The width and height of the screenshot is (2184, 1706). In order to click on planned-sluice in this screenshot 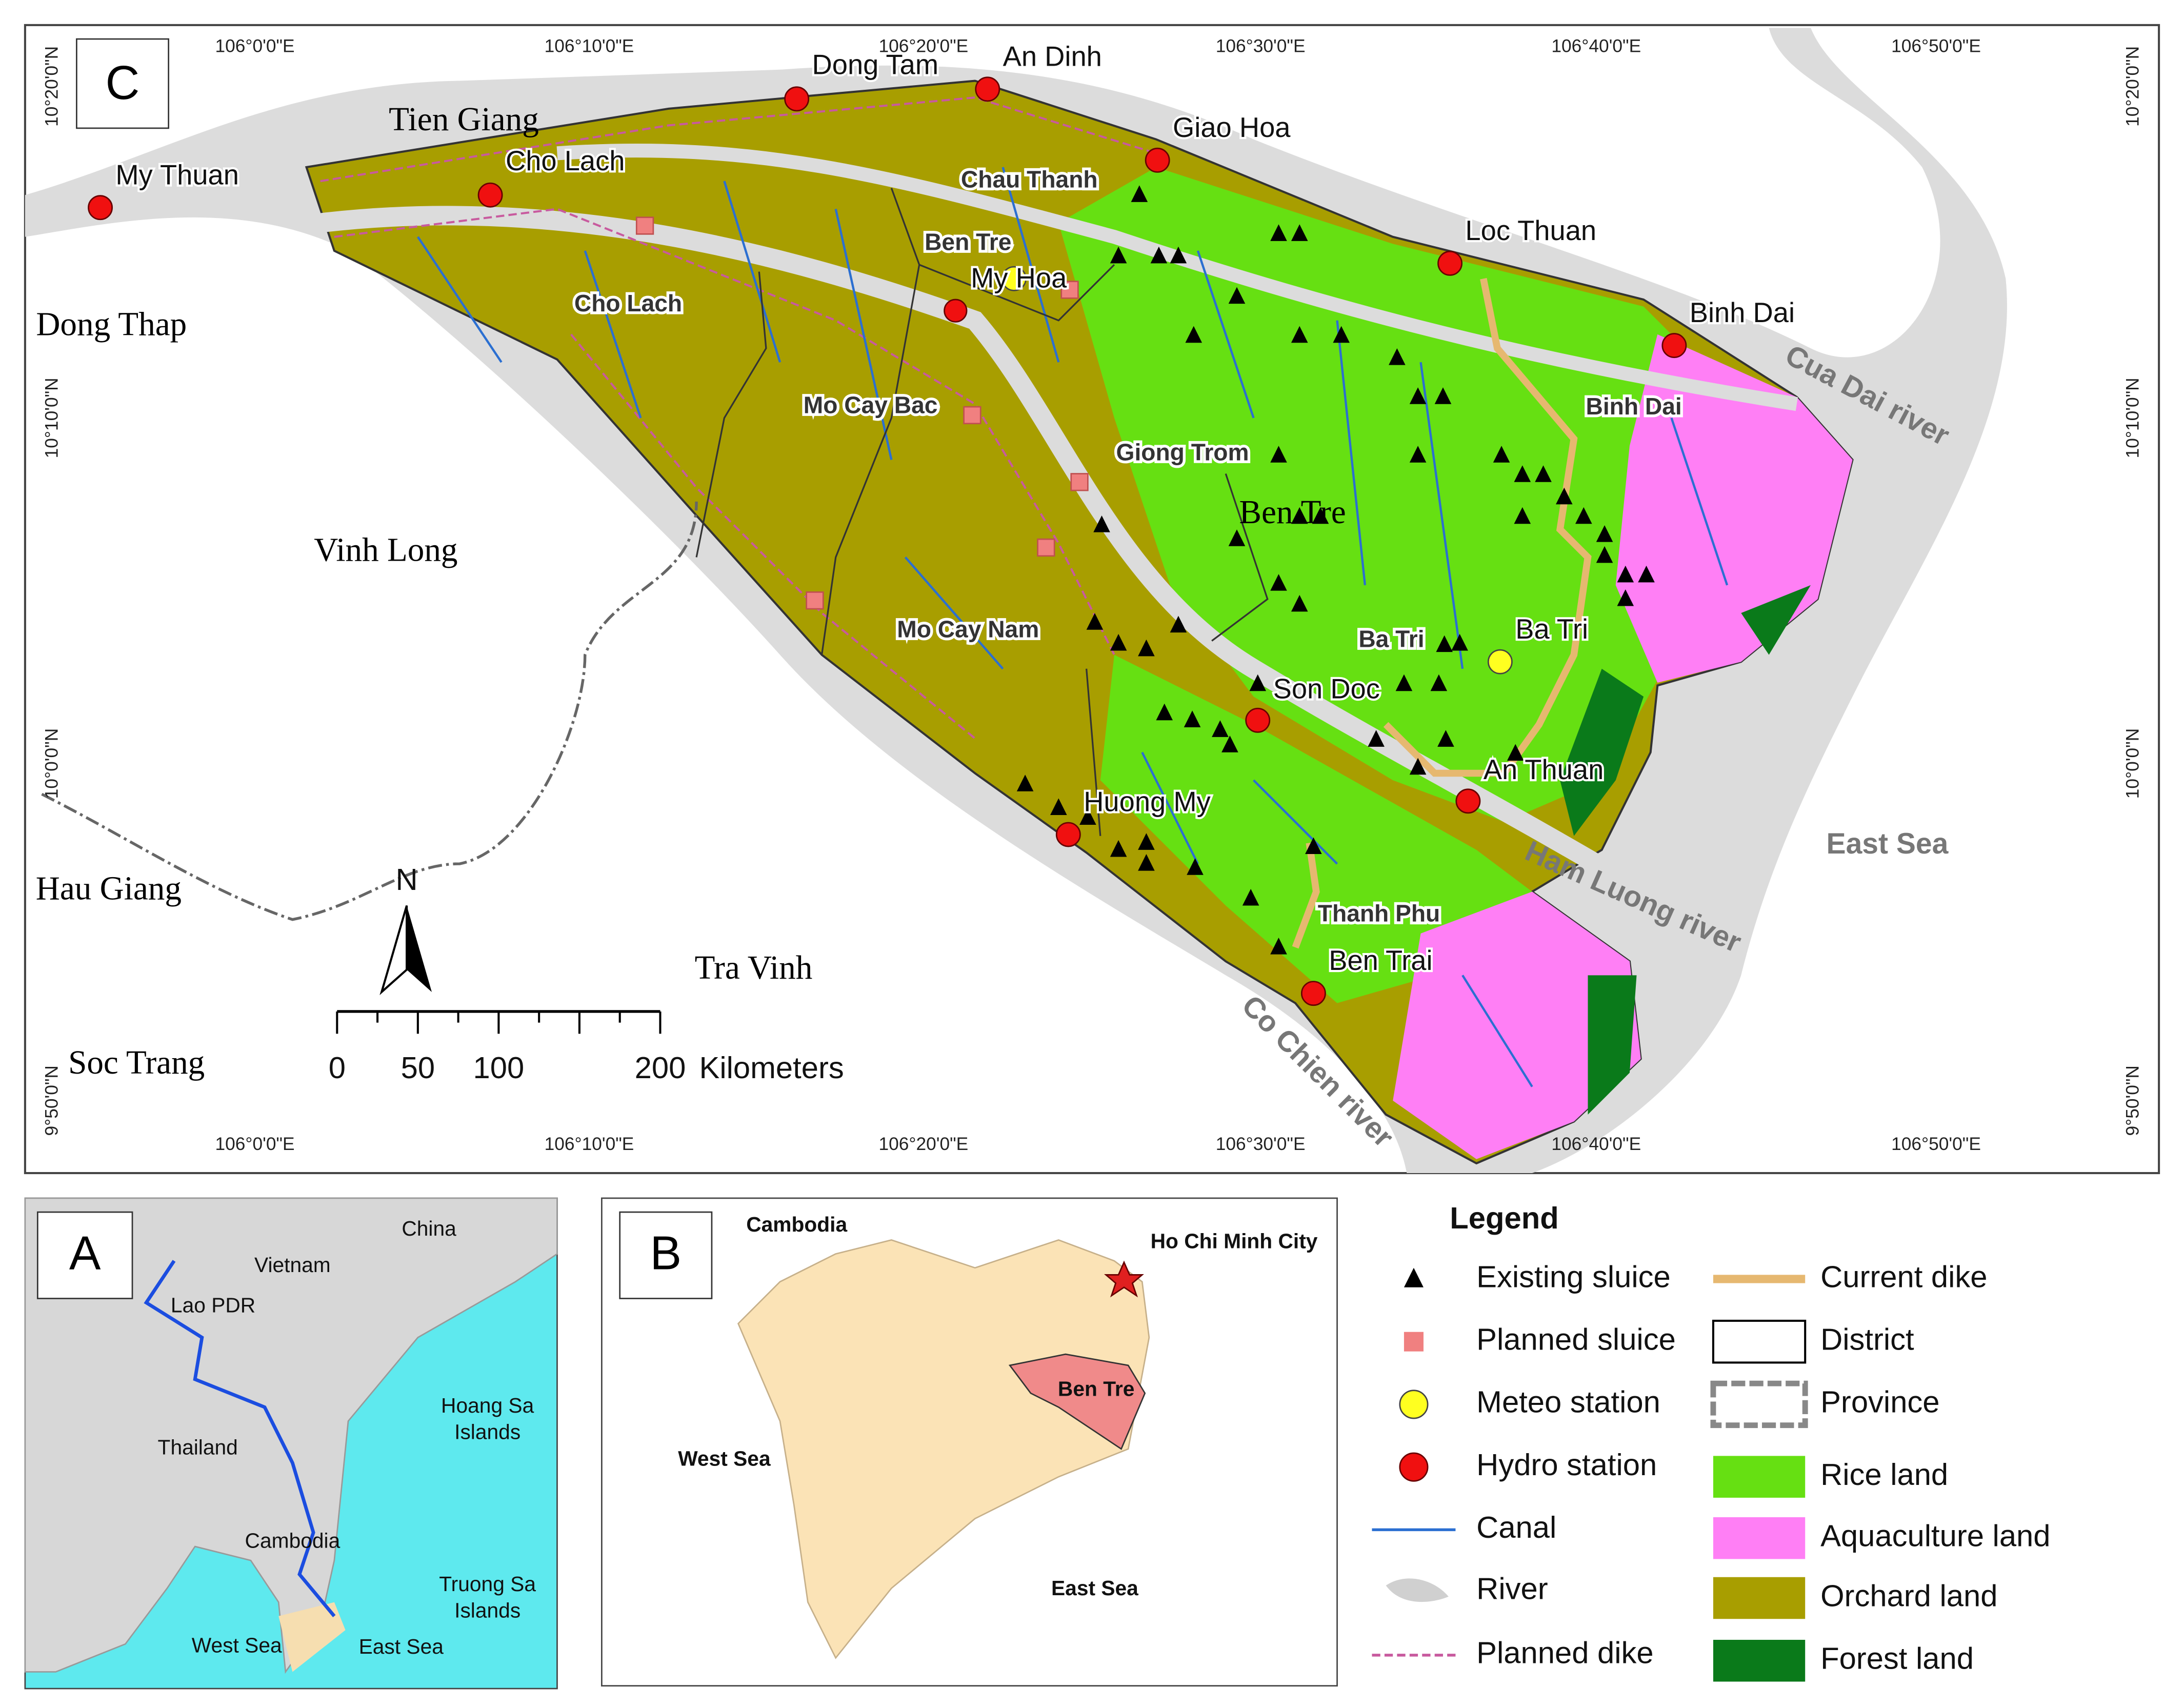, I will do `click(644, 225)`.